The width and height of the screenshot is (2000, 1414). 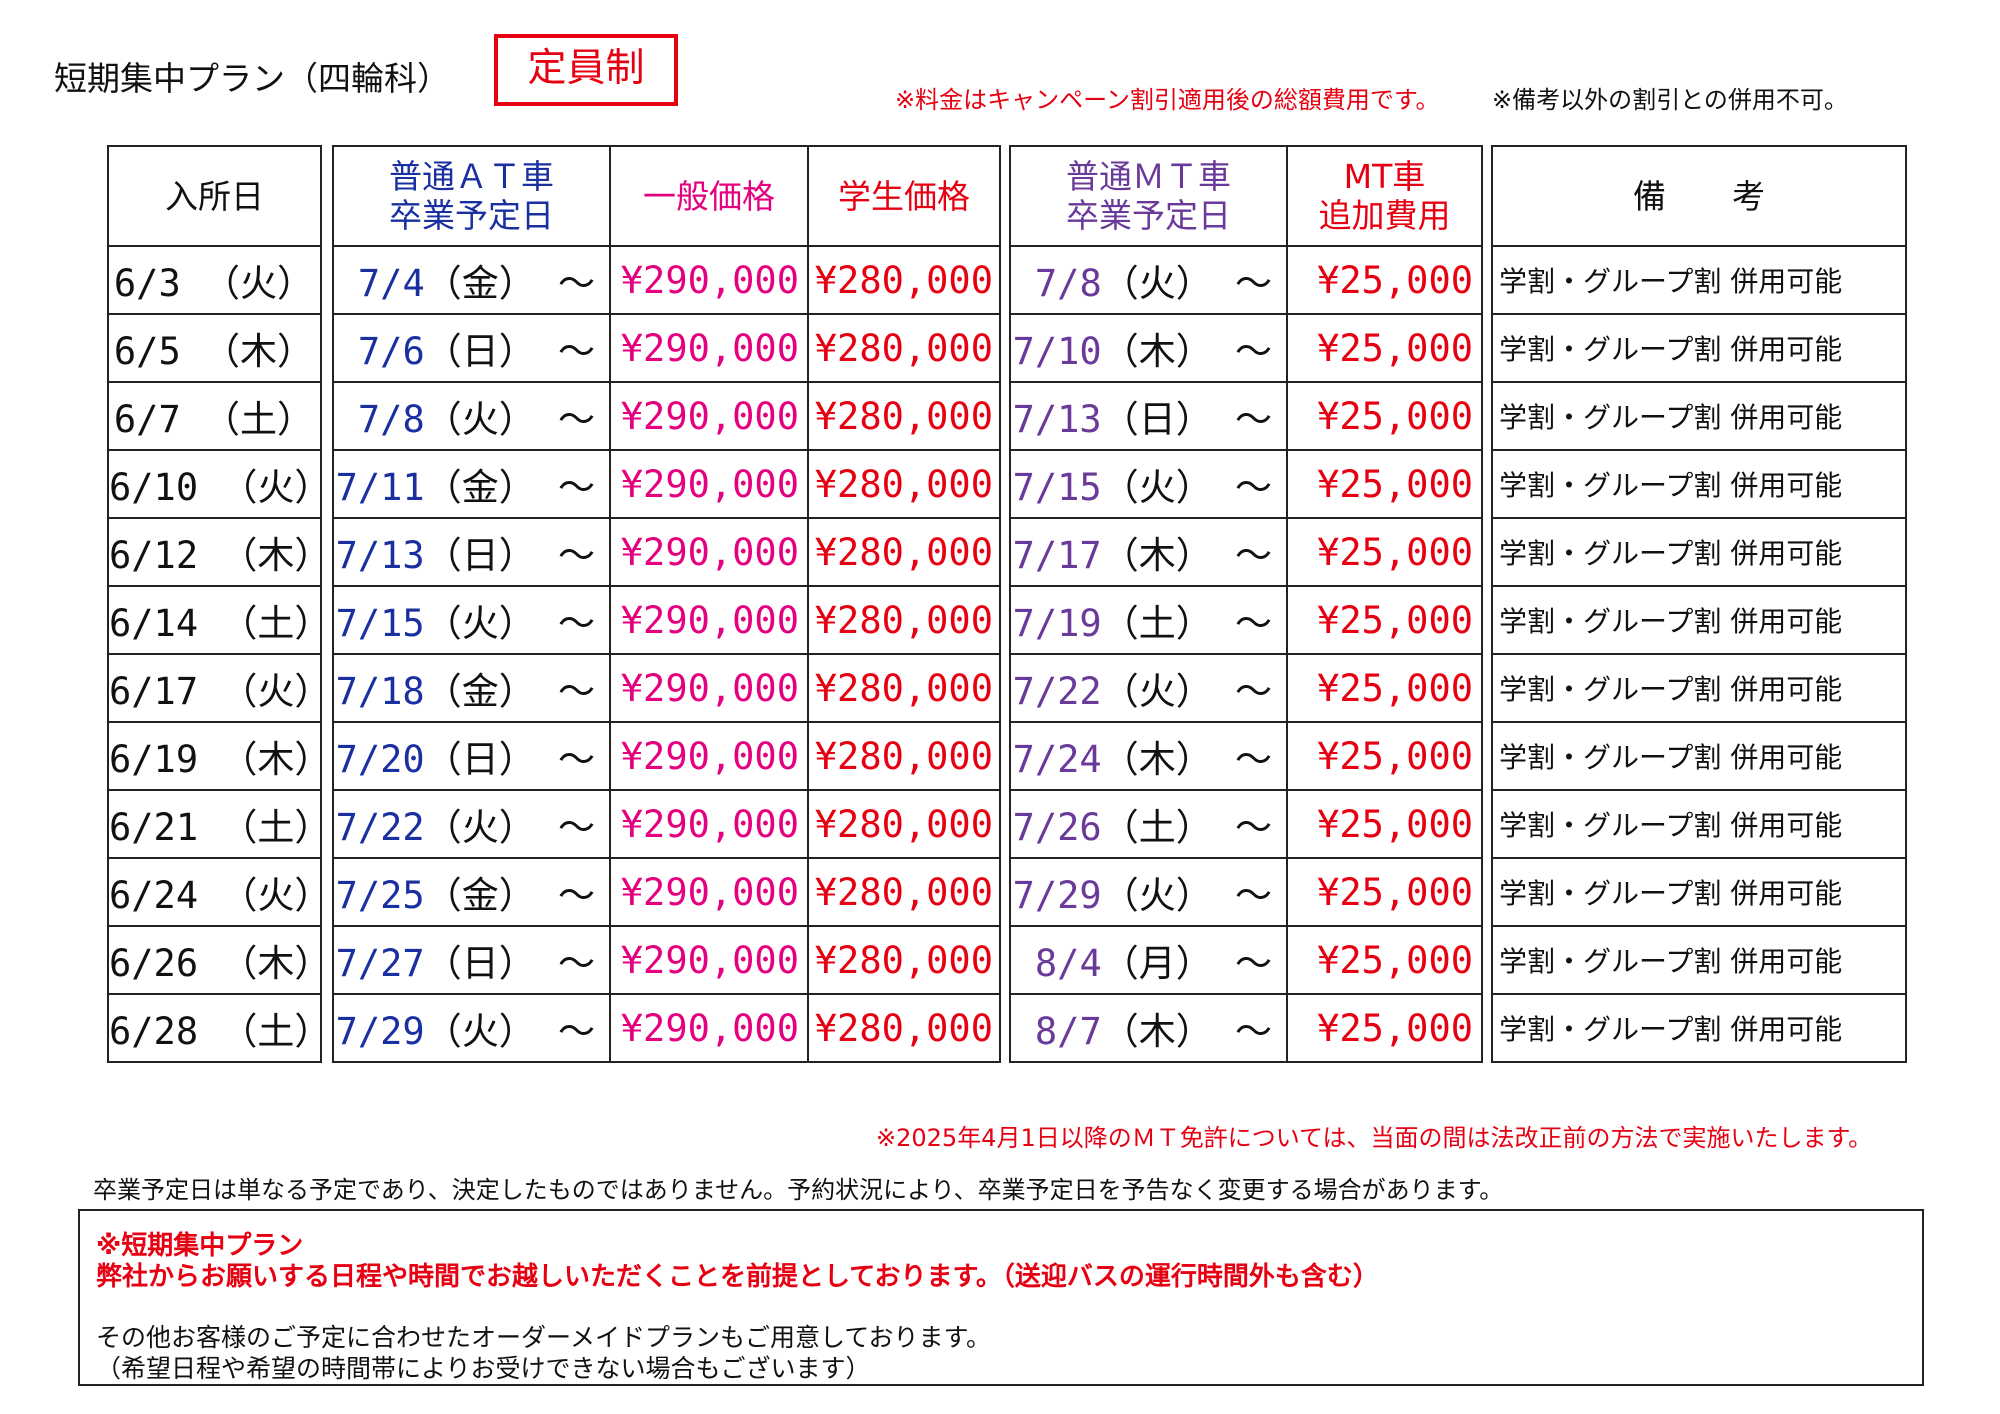 I want to click on start-date-cell: 6/12 （木）, so click(x=214, y=552).